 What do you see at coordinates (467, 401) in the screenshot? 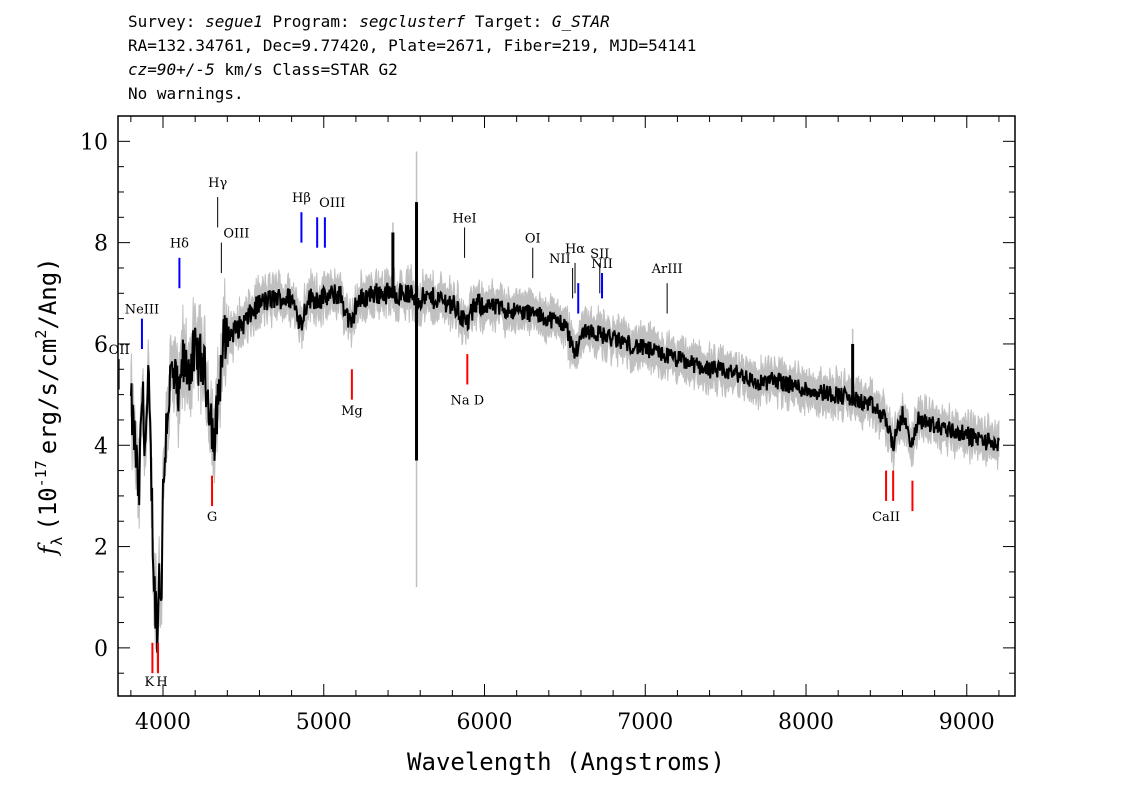
I see `absorption-label-4: Na D` at bounding box center [467, 401].